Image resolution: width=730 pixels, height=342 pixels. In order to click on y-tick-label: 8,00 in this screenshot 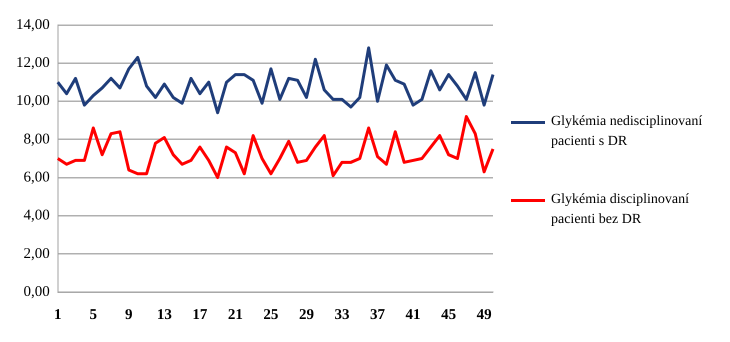, I will do `click(37, 139)`.